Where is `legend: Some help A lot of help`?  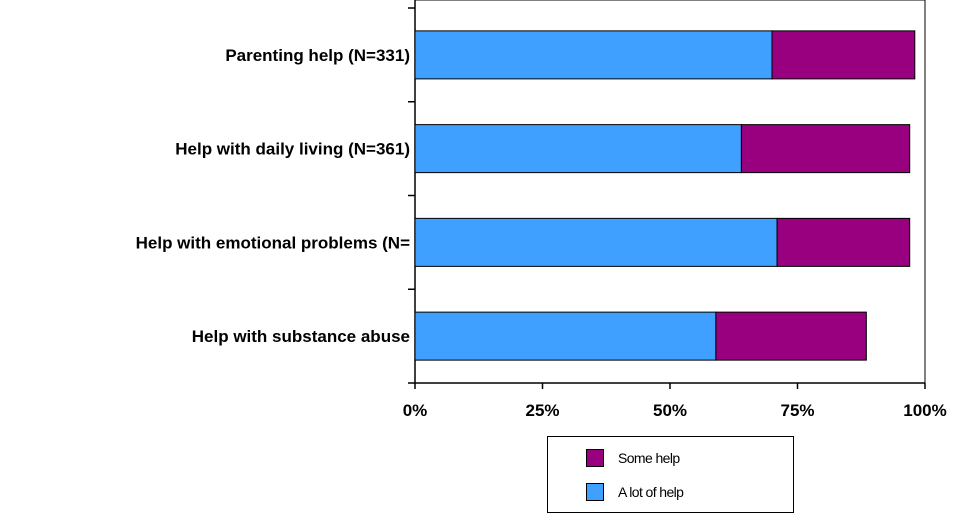
legend: Some help A lot of help is located at coordinates (670, 474).